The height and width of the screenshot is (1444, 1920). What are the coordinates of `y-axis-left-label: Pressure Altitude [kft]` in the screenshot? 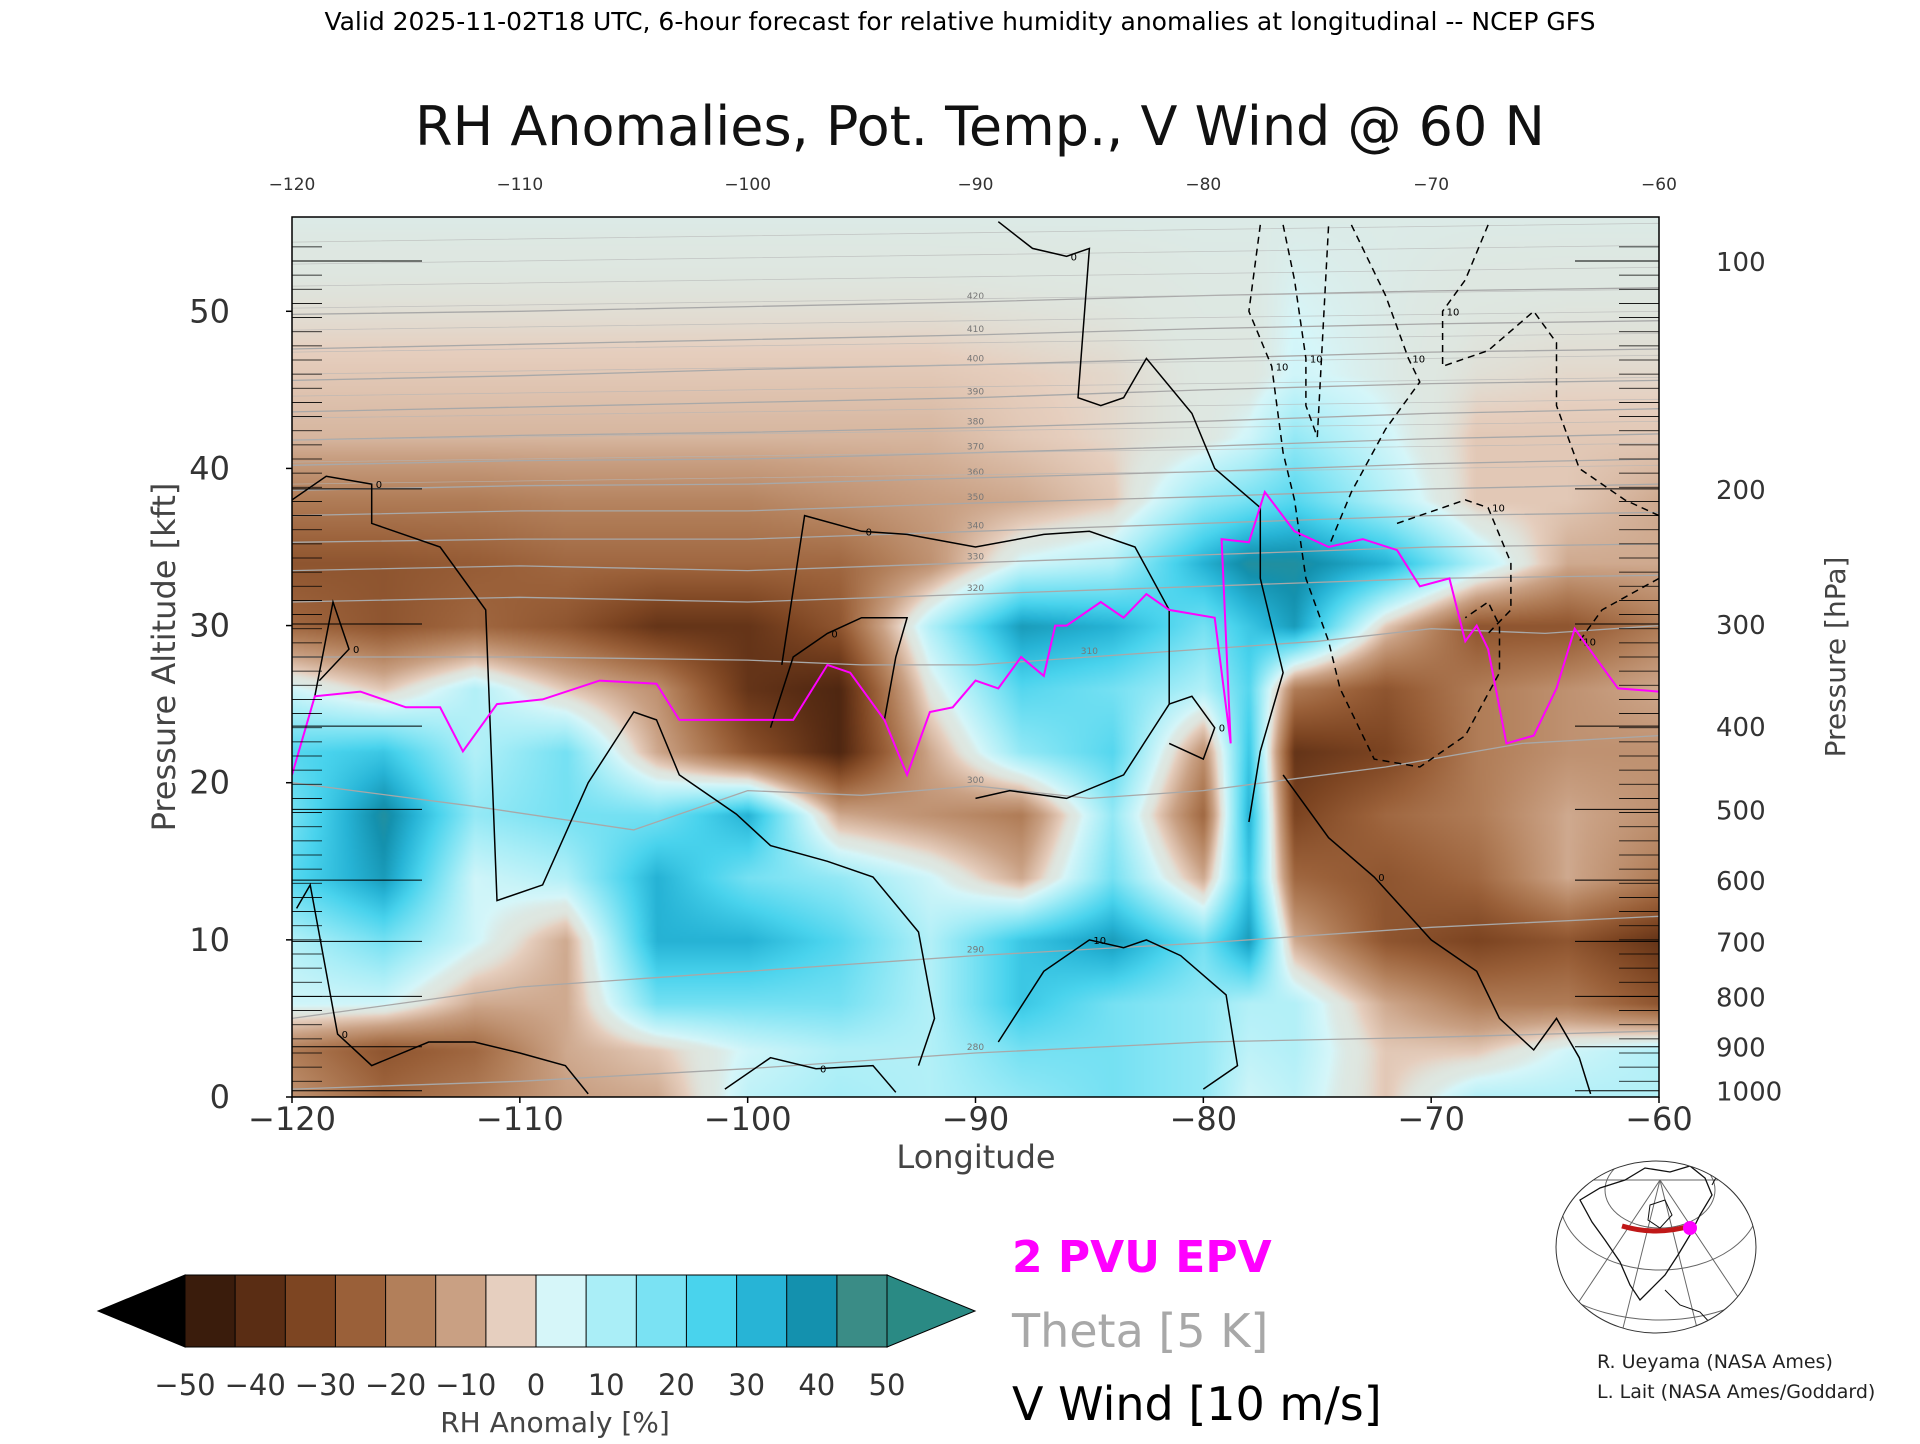 It's located at (164, 657).